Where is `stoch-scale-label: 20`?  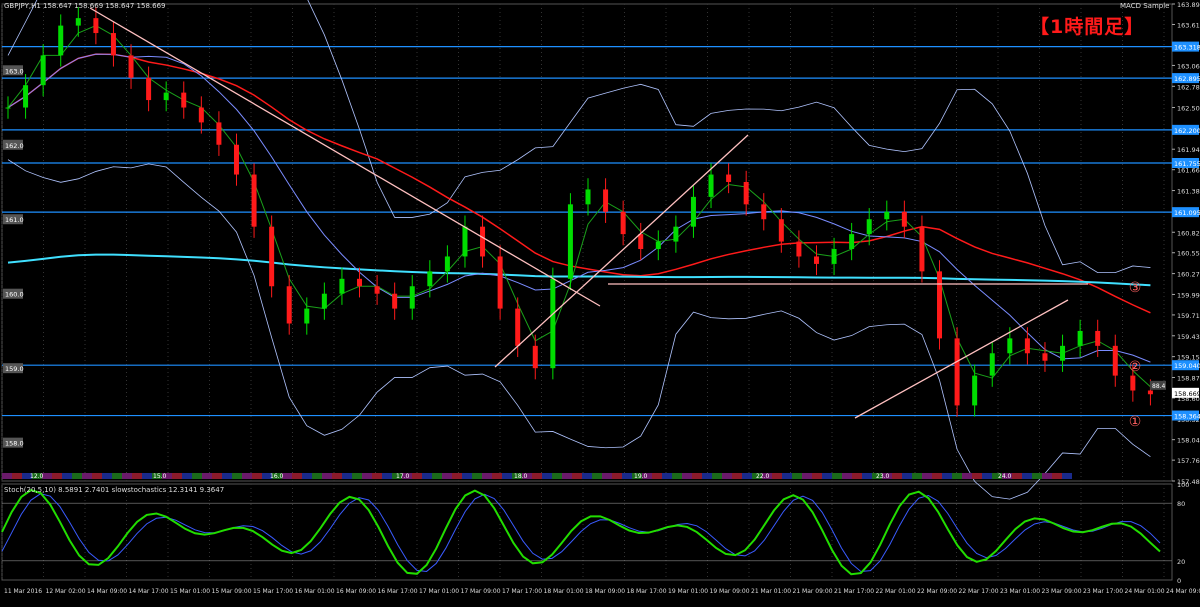
stoch-scale-label: 20 is located at coordinates (1181, 562).